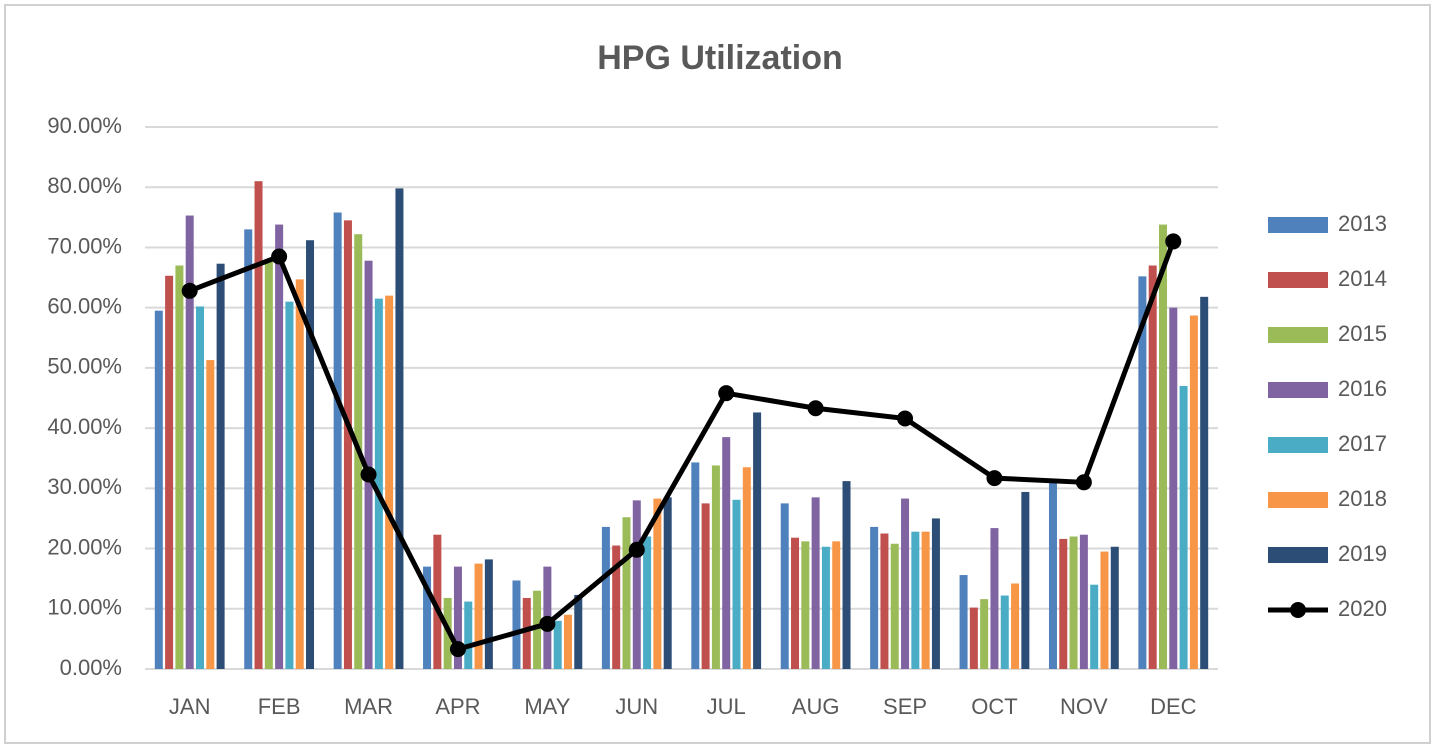 Image resolution: width=1437 pixels, height=755 pixels. Describe the element at coordinates (994, 706) in the screenshot. I see `x-tick-label: OCT` at that location.